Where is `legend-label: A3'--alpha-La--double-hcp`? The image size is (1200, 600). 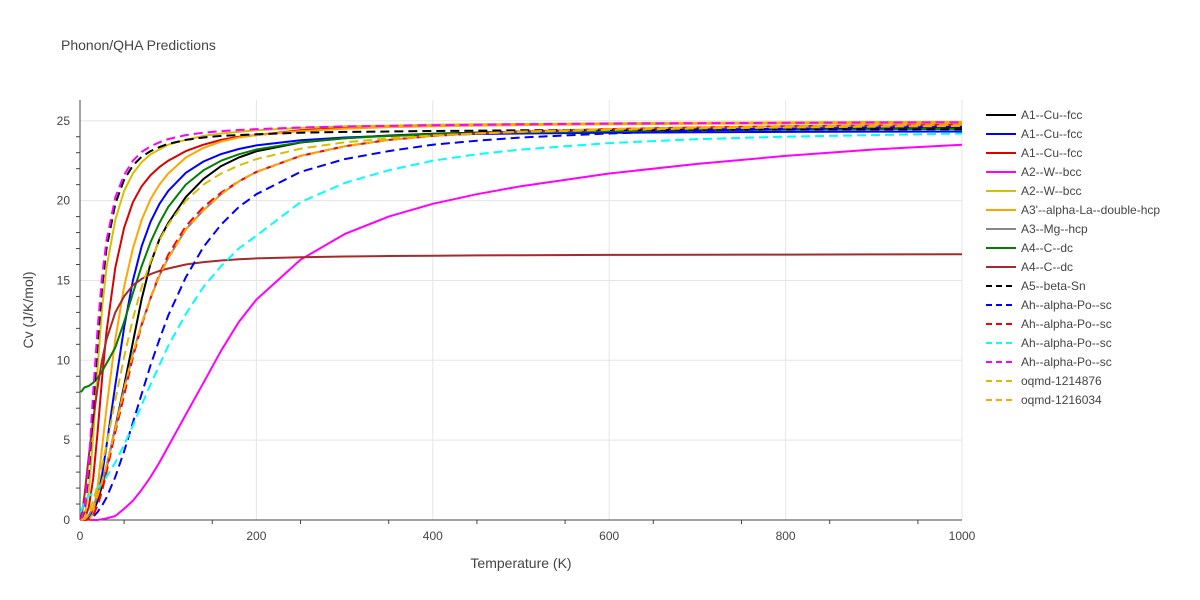
legend-label: A3'--alpha-La--double-hcp is located at coordinates (1090, 210).